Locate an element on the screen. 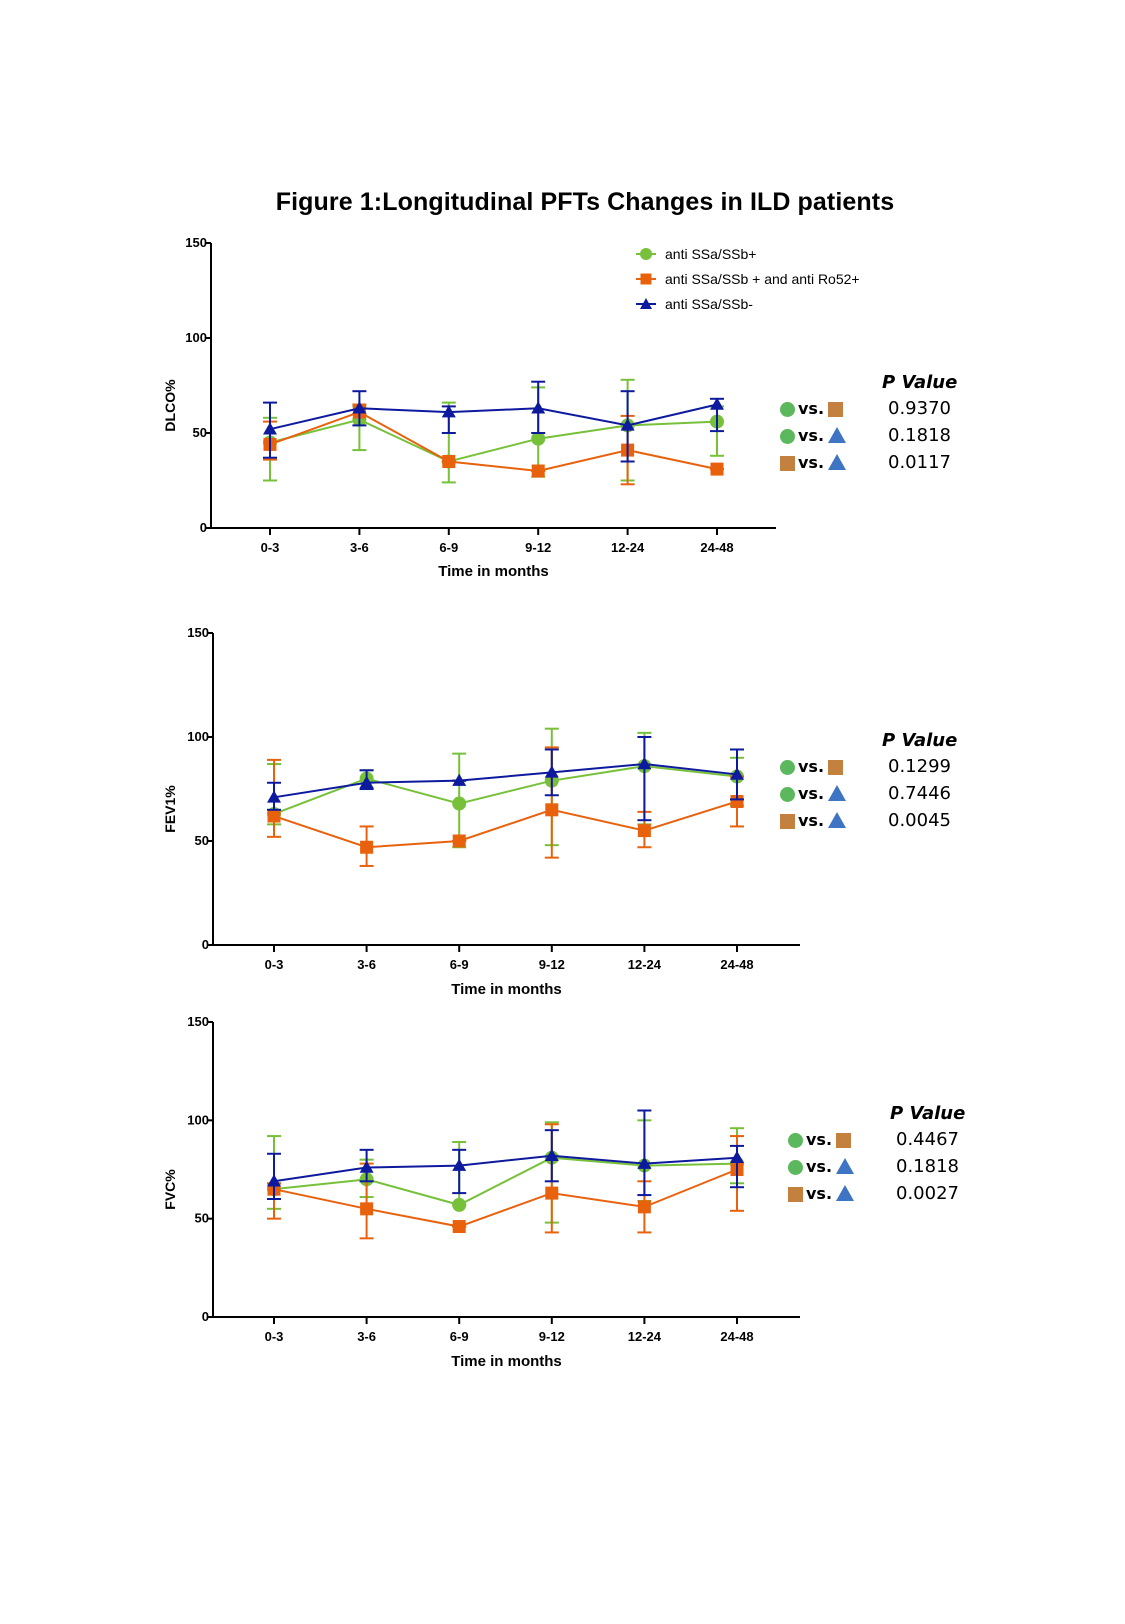  legend-marker-triangle is located at coordinates (646, 303).